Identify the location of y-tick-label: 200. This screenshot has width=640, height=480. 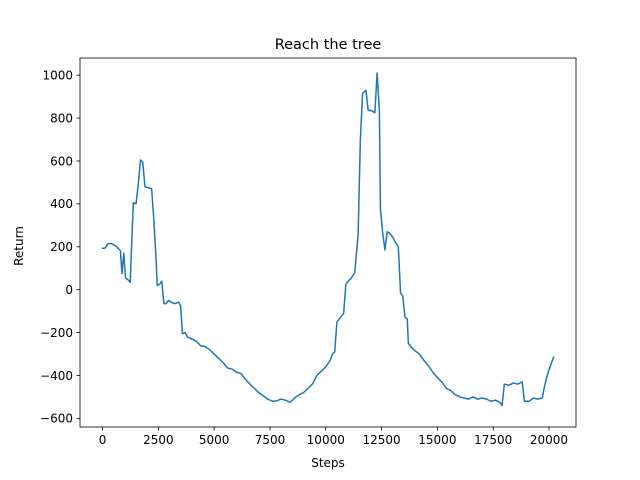
(61, 247).